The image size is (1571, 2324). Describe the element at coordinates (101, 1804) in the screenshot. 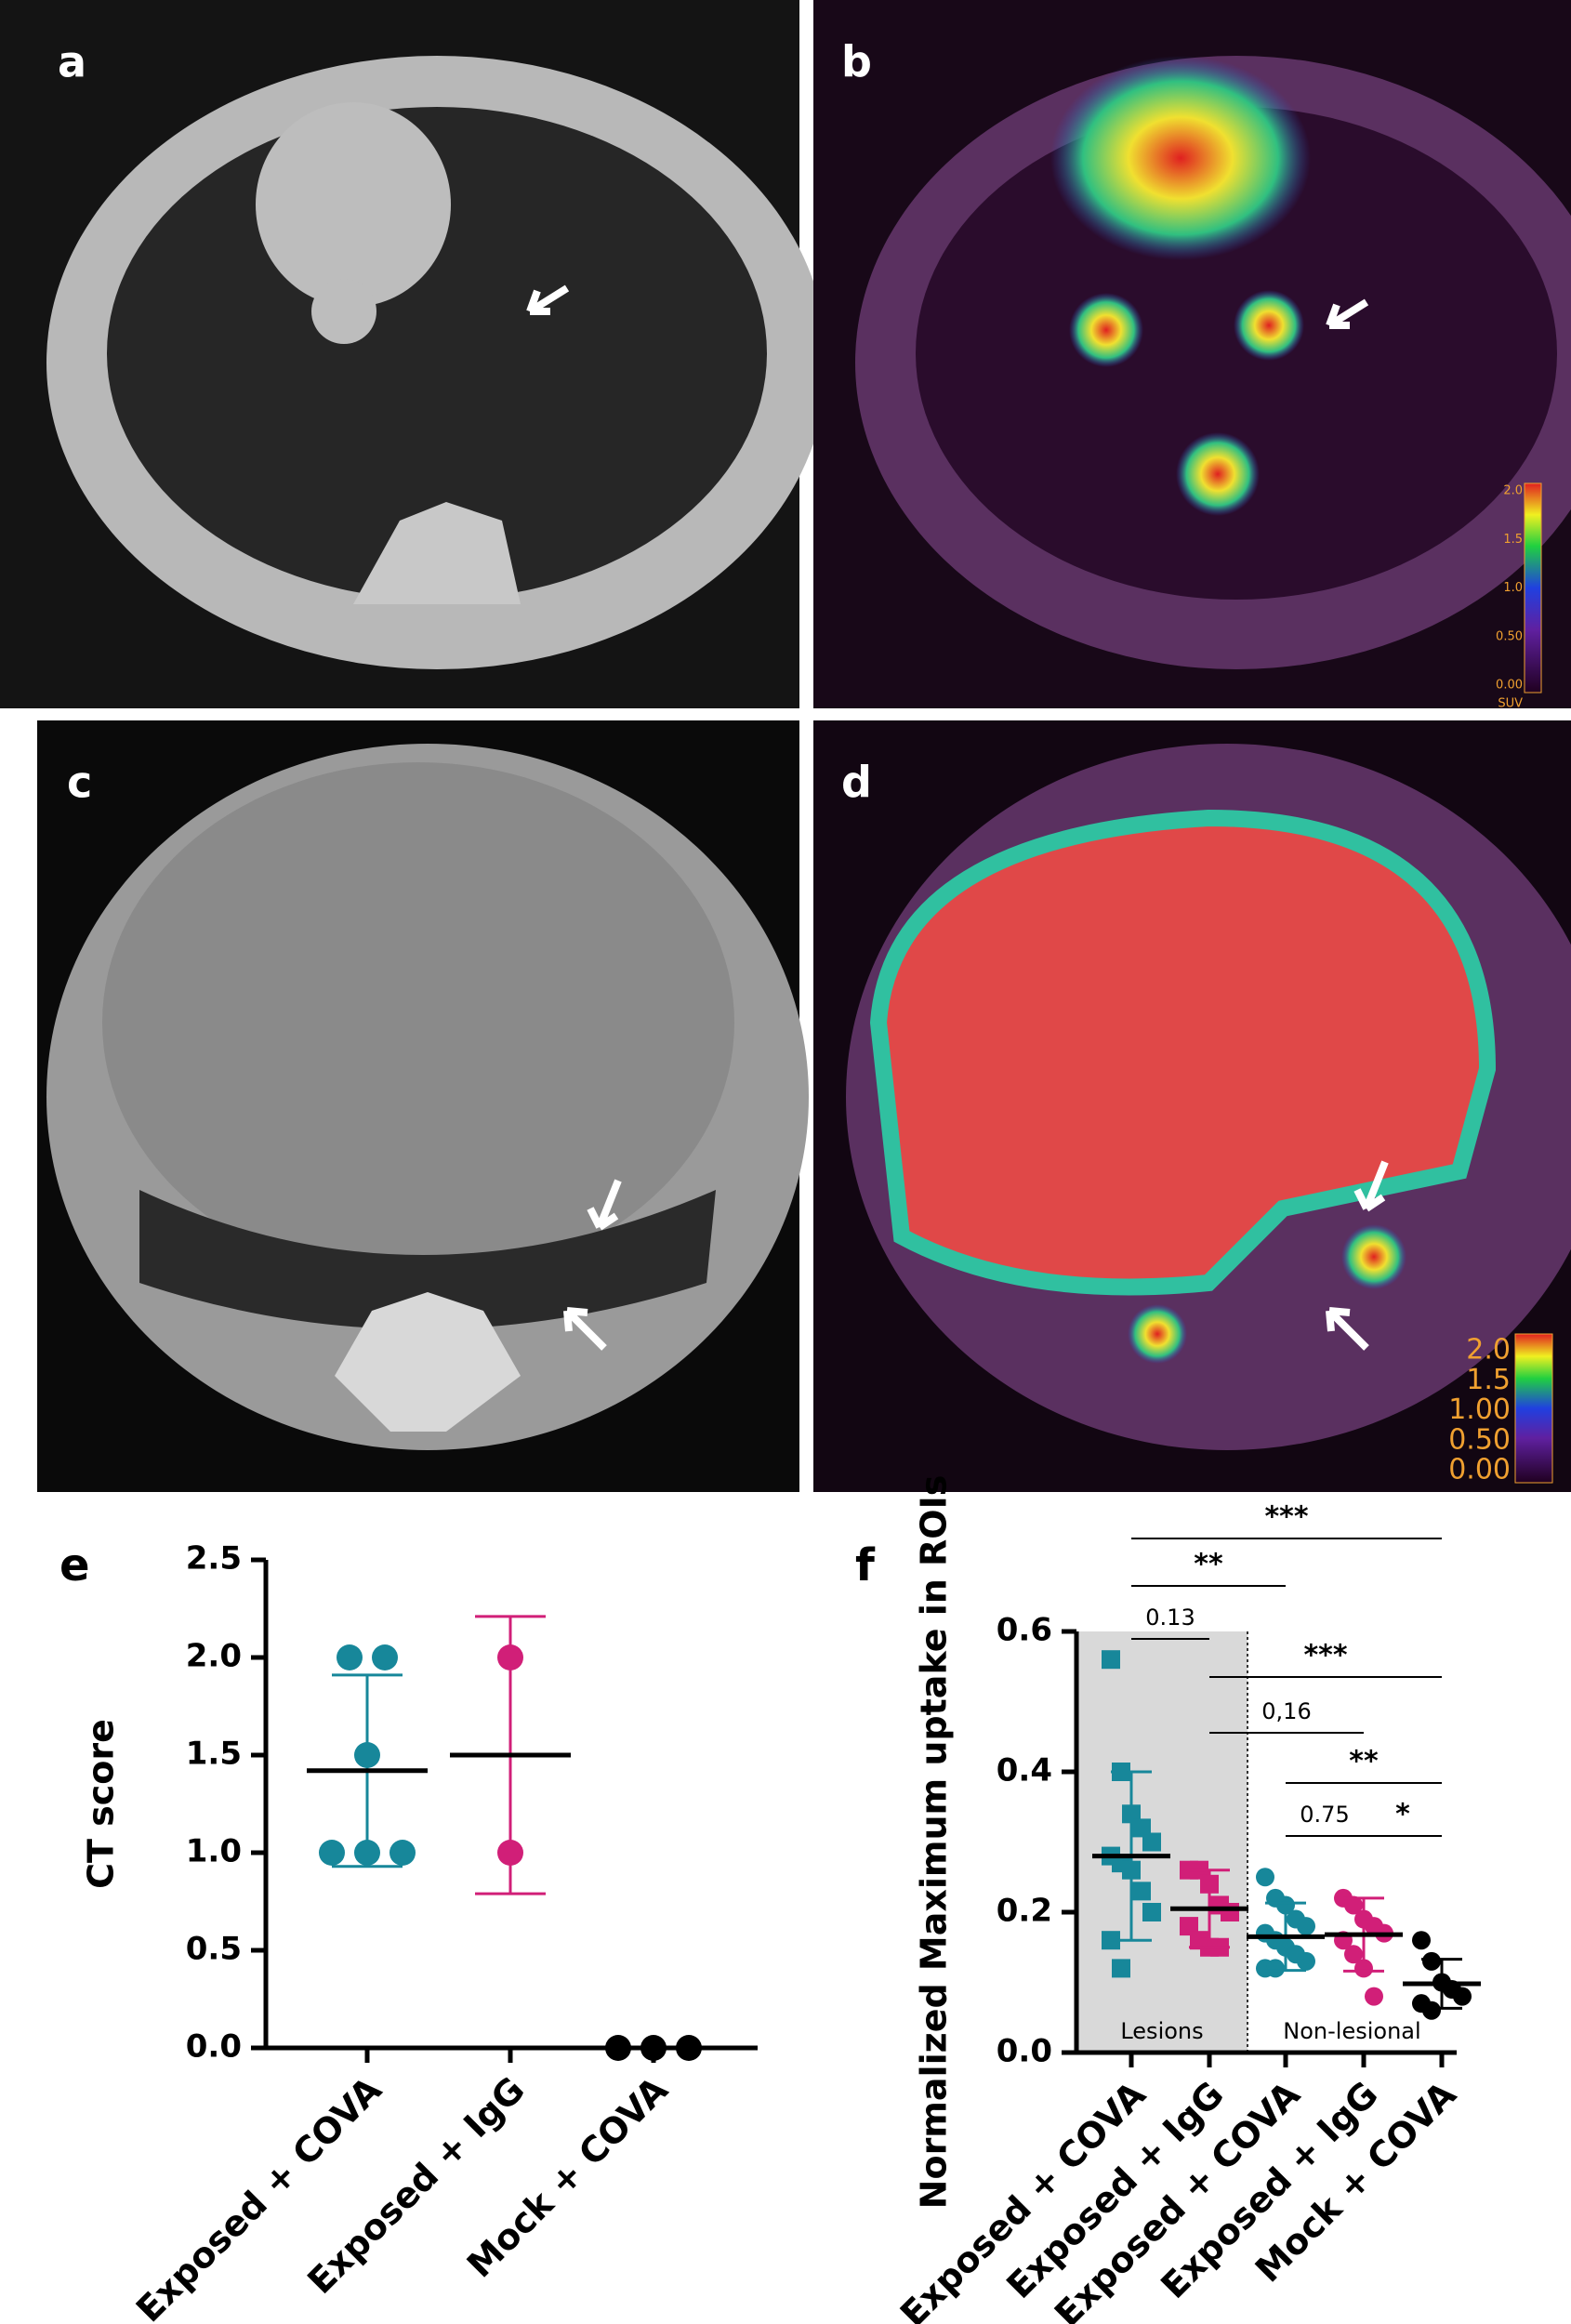

I see `y-axis-label: CT score` at that location.